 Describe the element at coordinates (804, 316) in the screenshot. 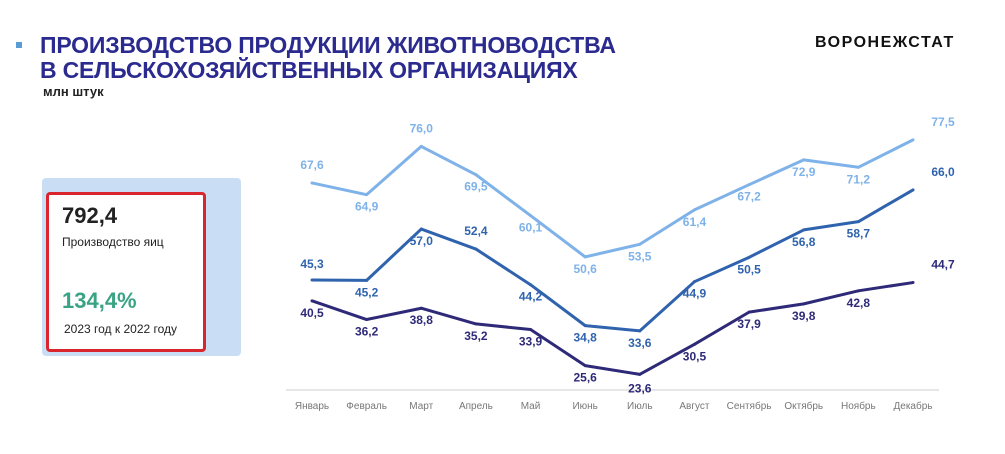

I see `data-label: 39,8` at that location.